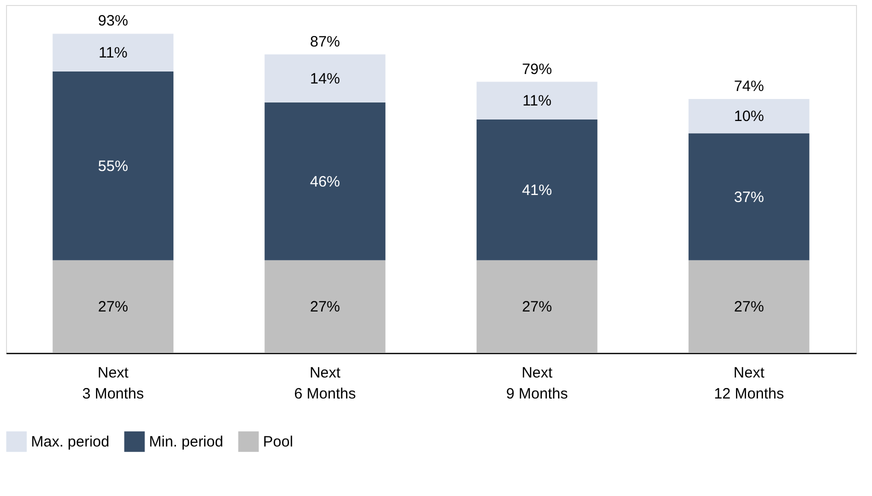  I want to click on total-label: 79%, so click(537, 69).